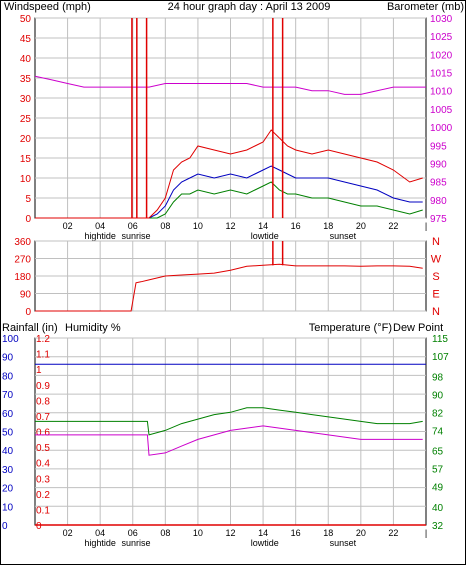 Image resolution: width=467 pixels, height=566 pixels. I want to click on rainfall-tick-label: 0.7, so click(43, 417).